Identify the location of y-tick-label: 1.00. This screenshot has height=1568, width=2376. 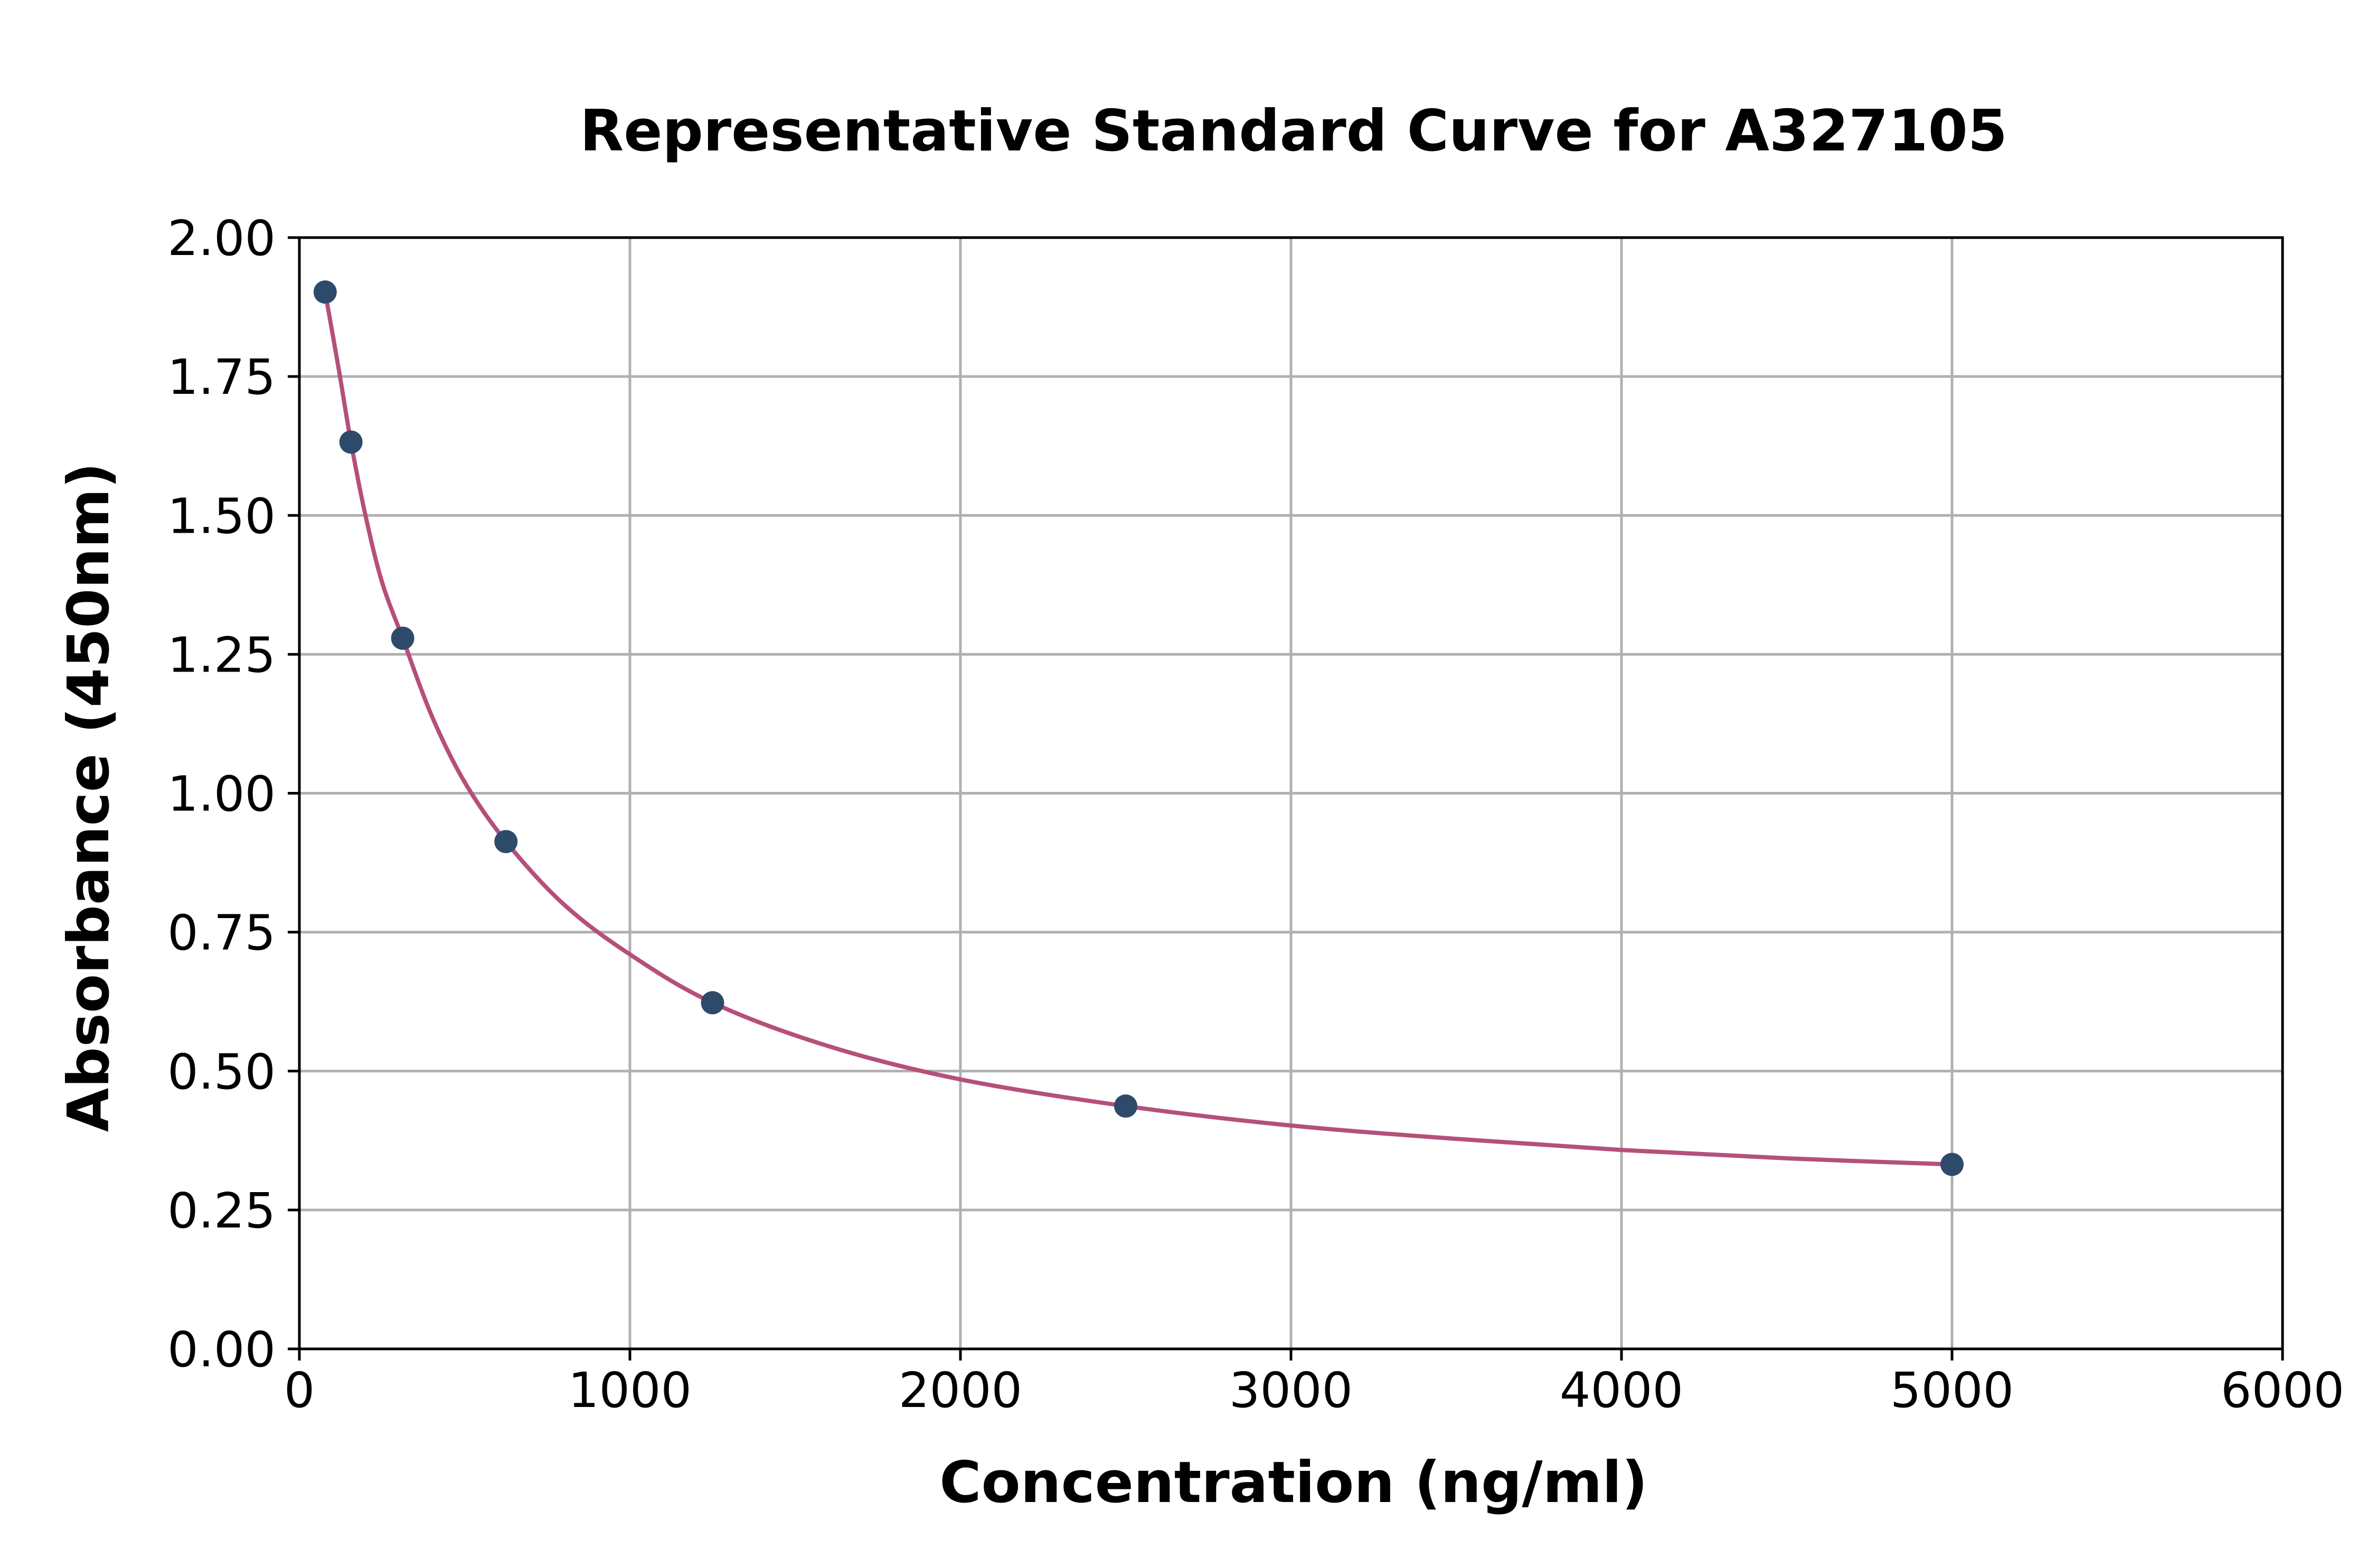
(221, 794).